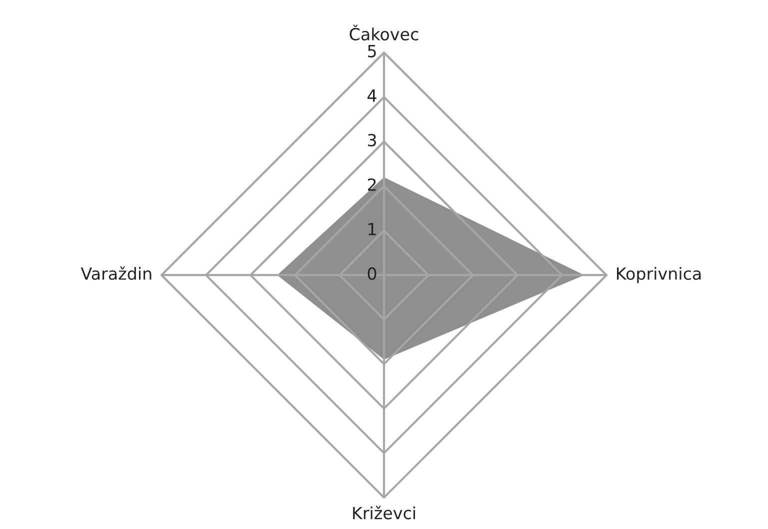  I want to click on y-tick-label: 5, so click(372, 51).